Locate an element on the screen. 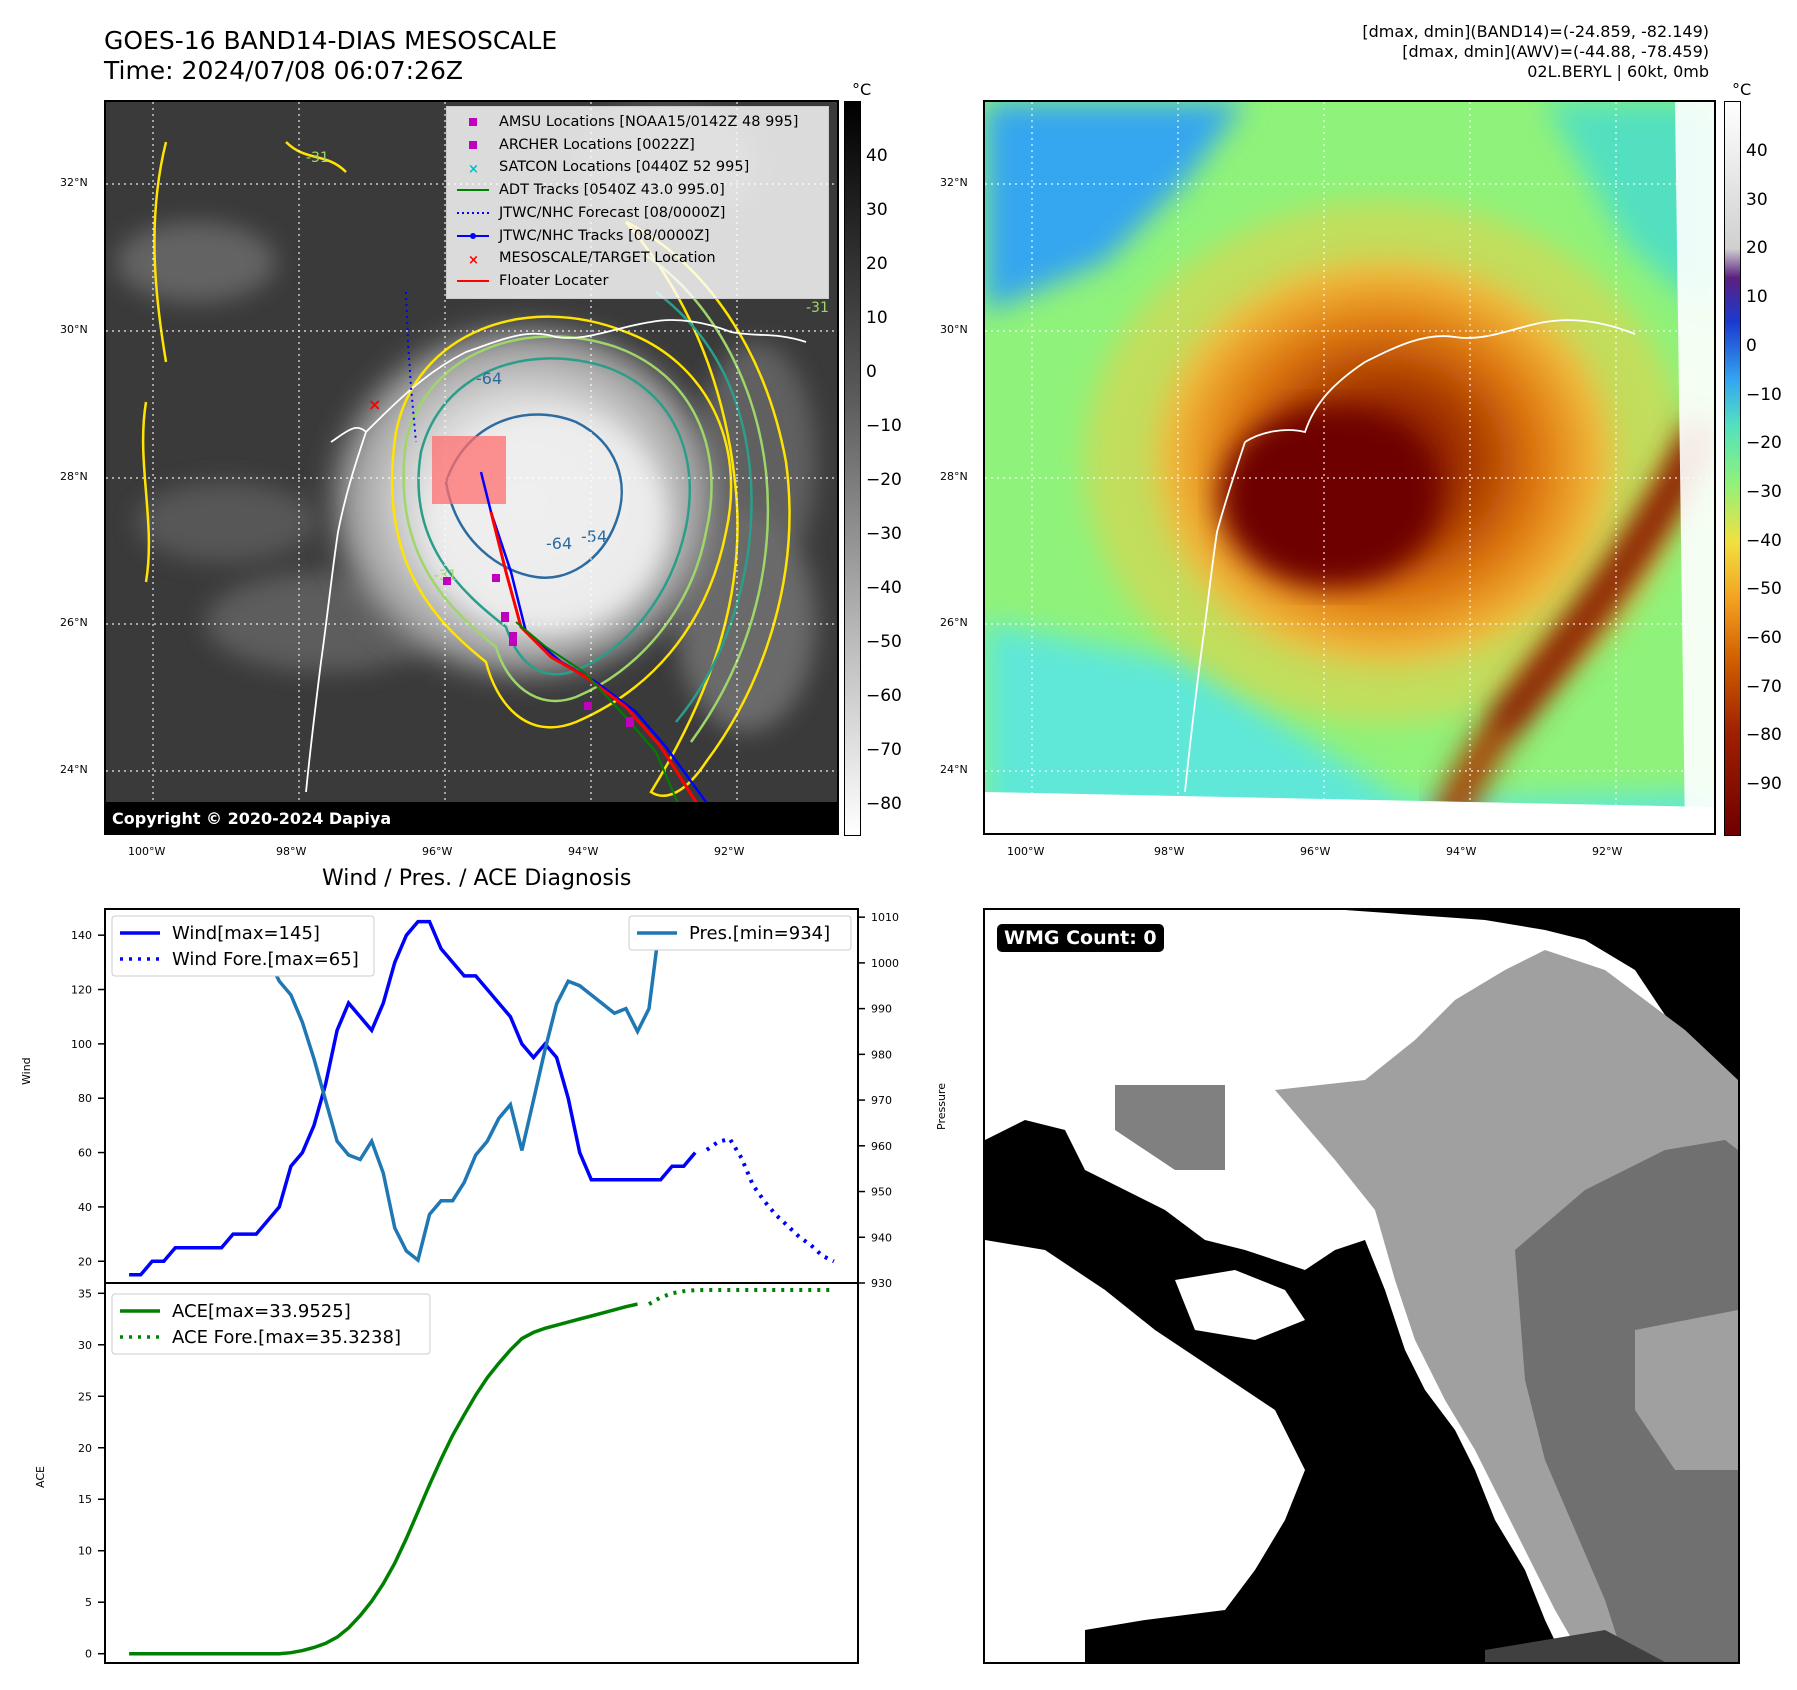 Image resolution: width=1797 pixels, height=1690 pixels. ace-axis-tick-label: 25 is located at coordinates (85, 1396).